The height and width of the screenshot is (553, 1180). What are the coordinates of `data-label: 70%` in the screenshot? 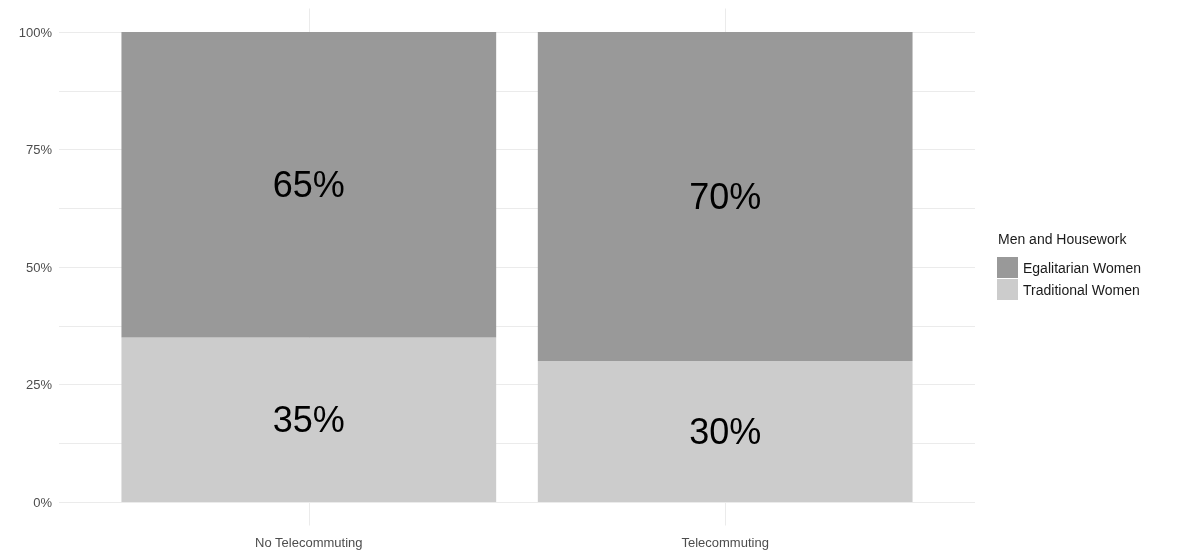 It's located at (725, 196).